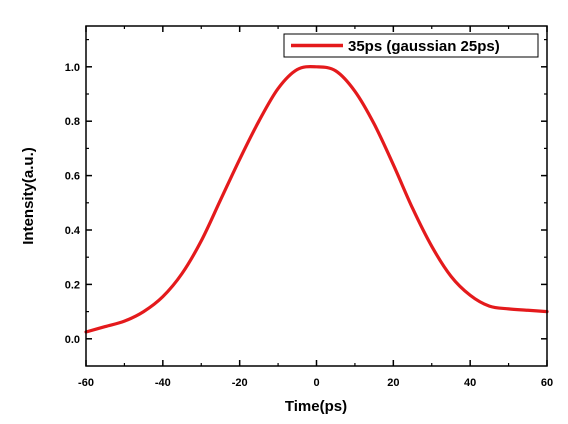 The image size is (568, 424). Describe the element at coordinates (72, 177) in the screenshot. I see `y-tick-label: 0.6` at that location.